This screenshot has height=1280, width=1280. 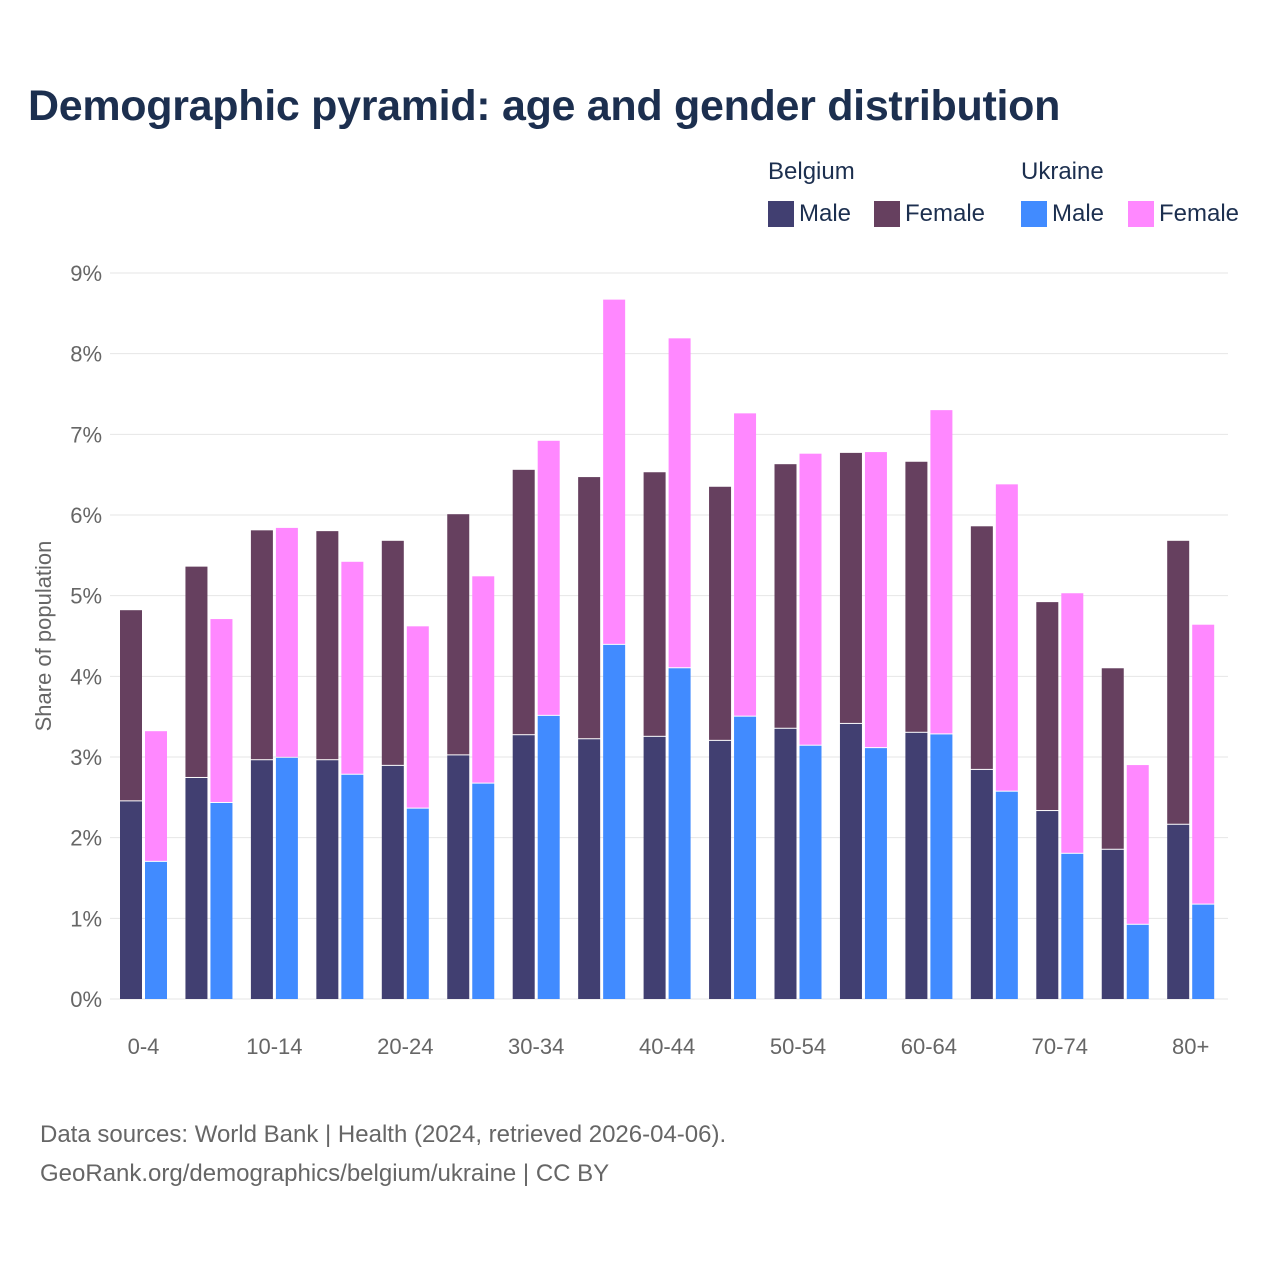 I want to click on y-tick-label: 3%, so click(x=86, y=757).